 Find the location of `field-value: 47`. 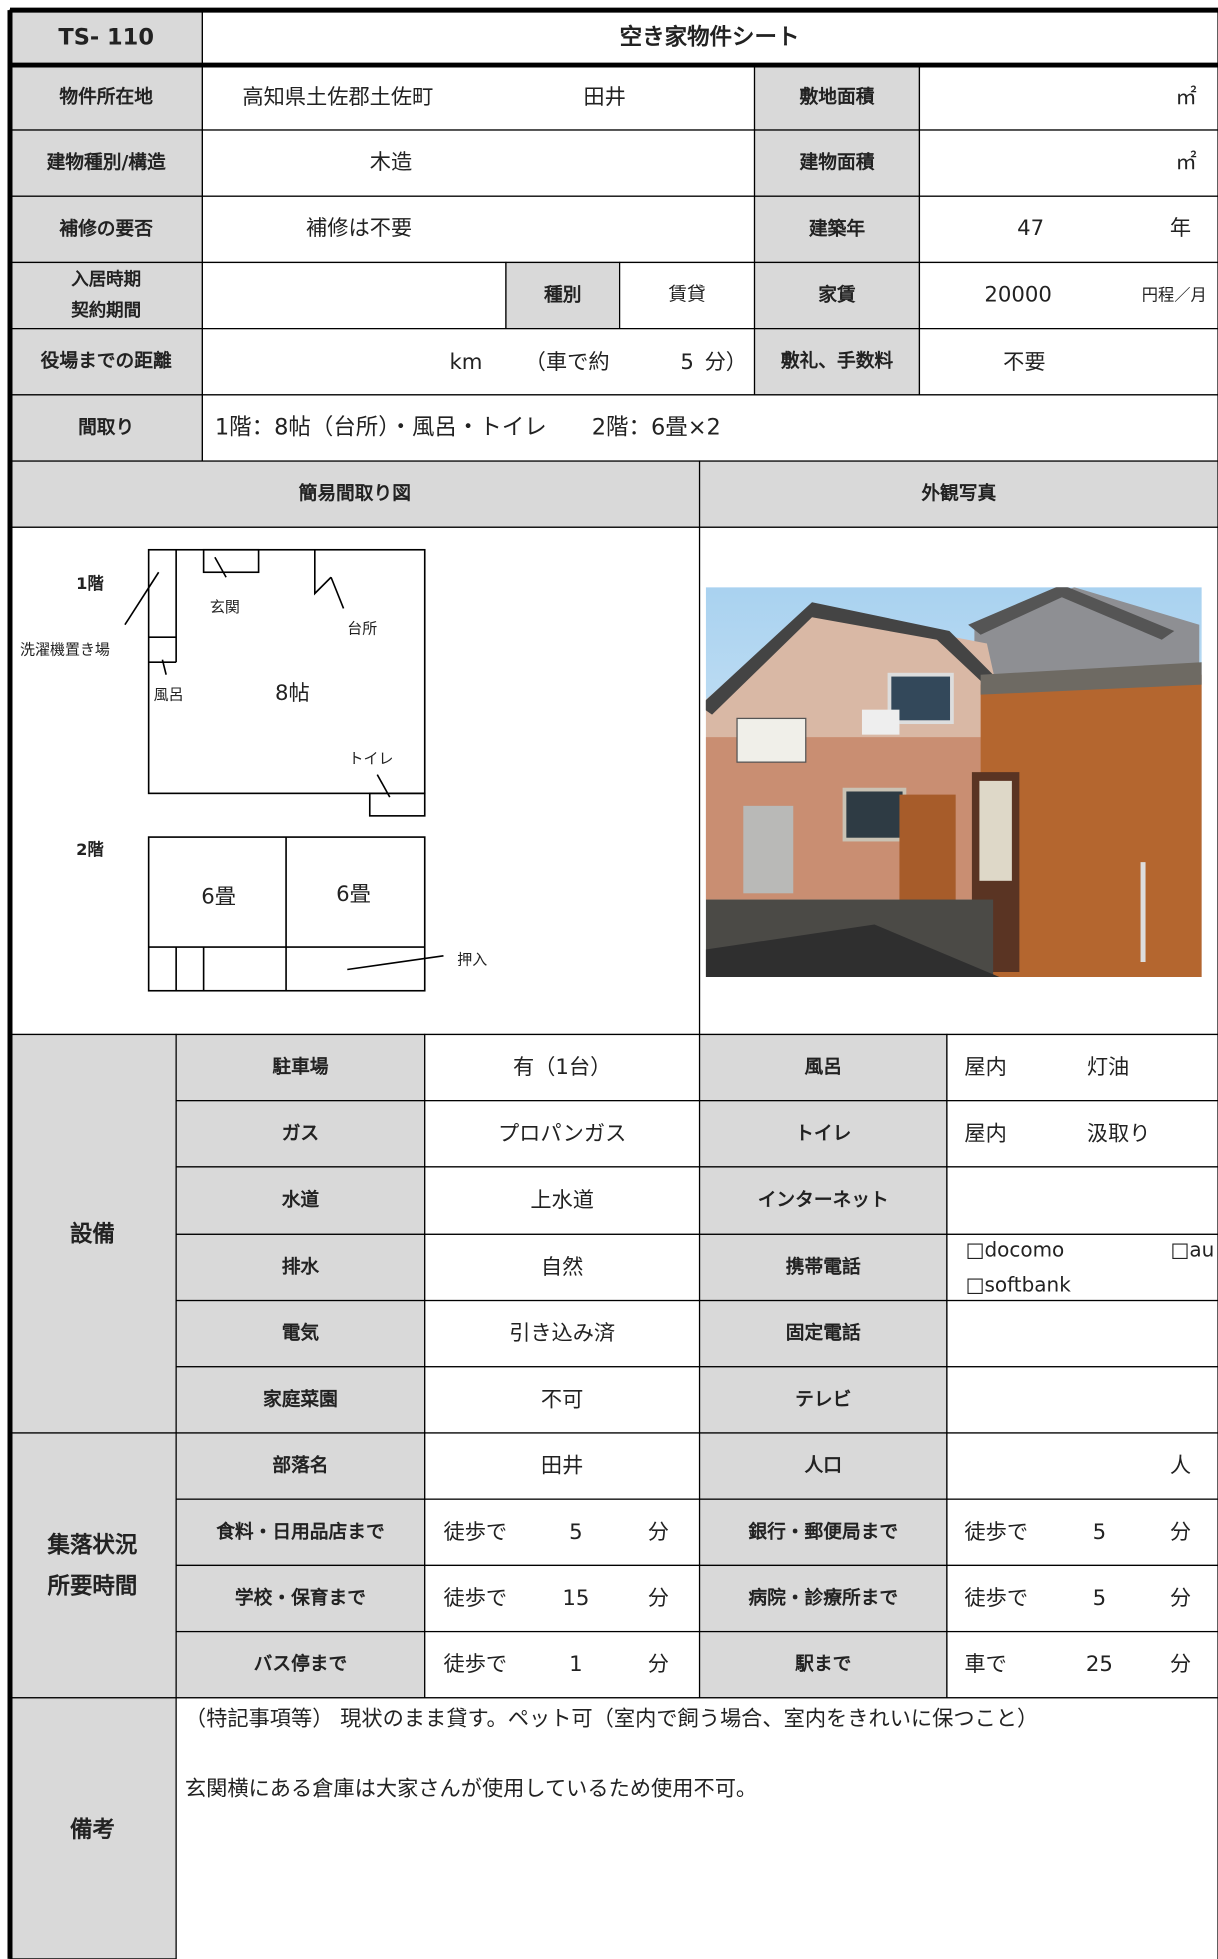

field-value: 47 is located at coordinates (1030, 228).